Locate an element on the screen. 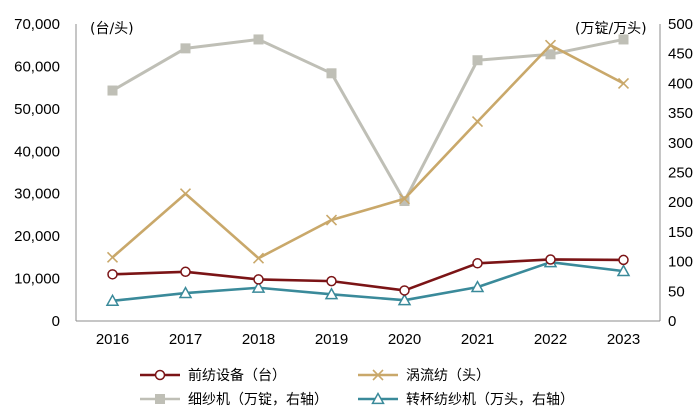 Image resolution: width=700 pixels, height=416 pixels. right-axis-tick-label: 150 is located at coordinates (680, 232).